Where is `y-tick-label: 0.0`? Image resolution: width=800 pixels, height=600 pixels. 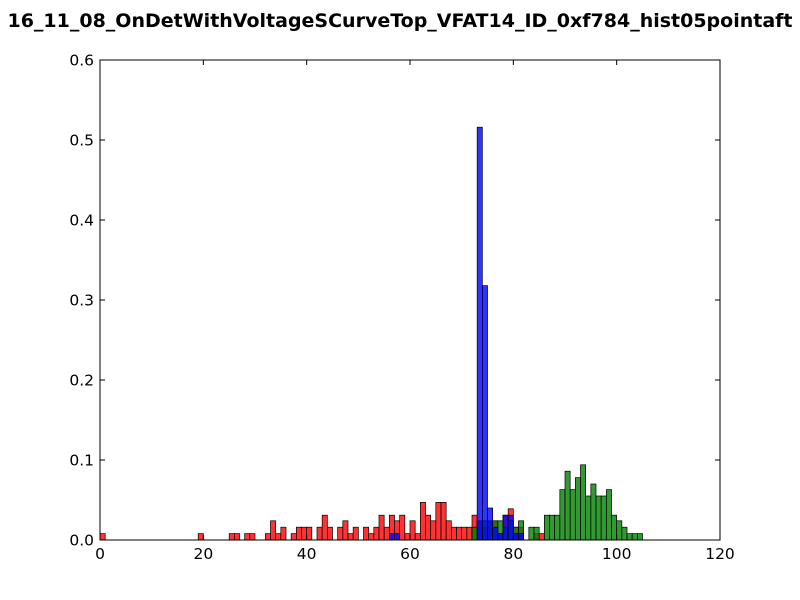 y-tick-label: 0.0 is located at coordinates (81, 541).